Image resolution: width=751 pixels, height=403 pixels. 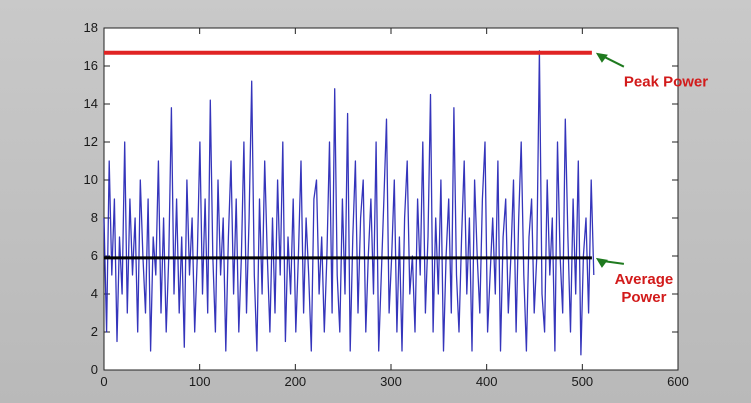 I want to click on y-tick-label: 2, so click(x=94, y=331).